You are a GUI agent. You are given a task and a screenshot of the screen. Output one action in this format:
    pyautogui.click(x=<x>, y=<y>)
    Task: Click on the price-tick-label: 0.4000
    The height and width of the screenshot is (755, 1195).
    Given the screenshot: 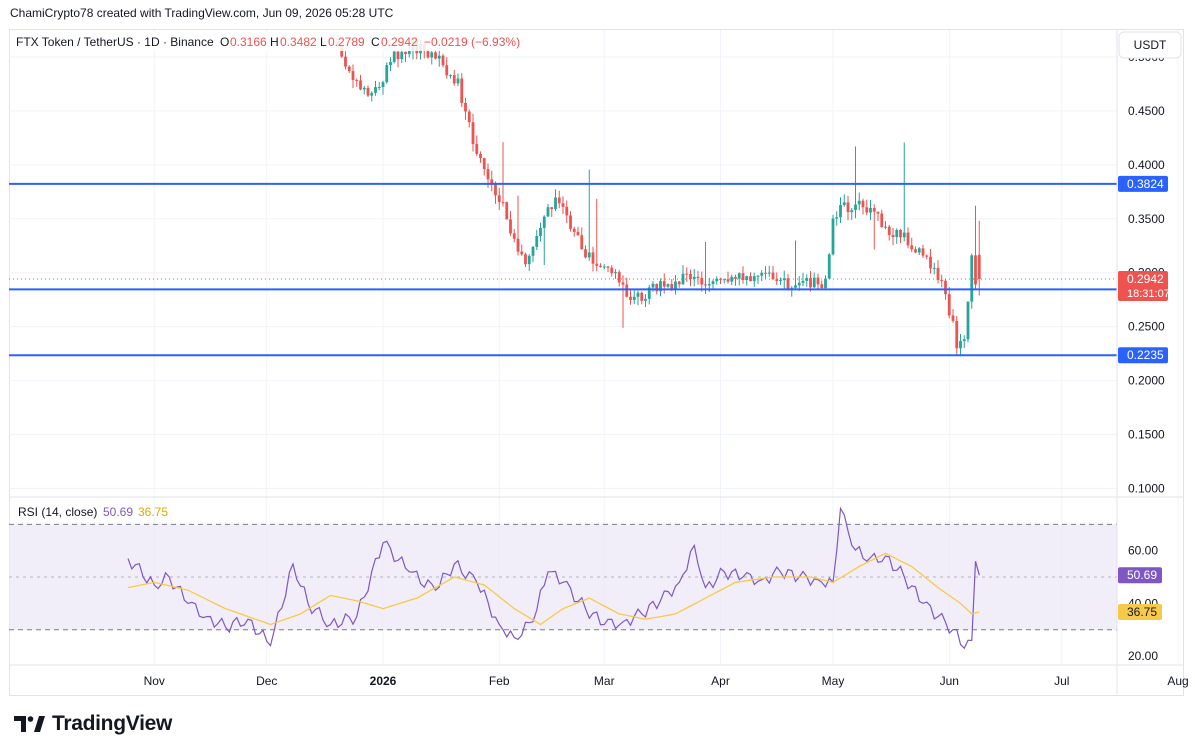 What is the action you would take?
    pyautogui.click(x=1146, y=165)
    